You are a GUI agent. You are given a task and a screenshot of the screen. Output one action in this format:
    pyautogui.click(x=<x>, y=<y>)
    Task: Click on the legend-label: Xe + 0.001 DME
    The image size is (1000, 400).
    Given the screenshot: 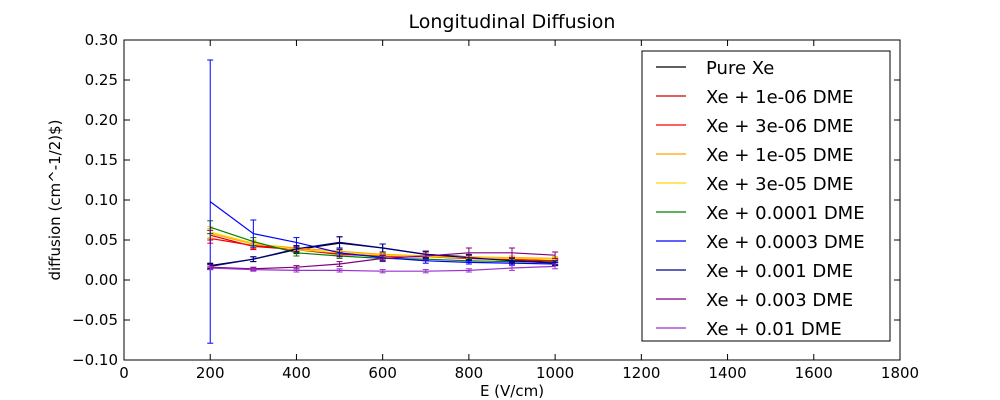 What is the action you would take?
    pyautogui.click(x=779, y=271)
    